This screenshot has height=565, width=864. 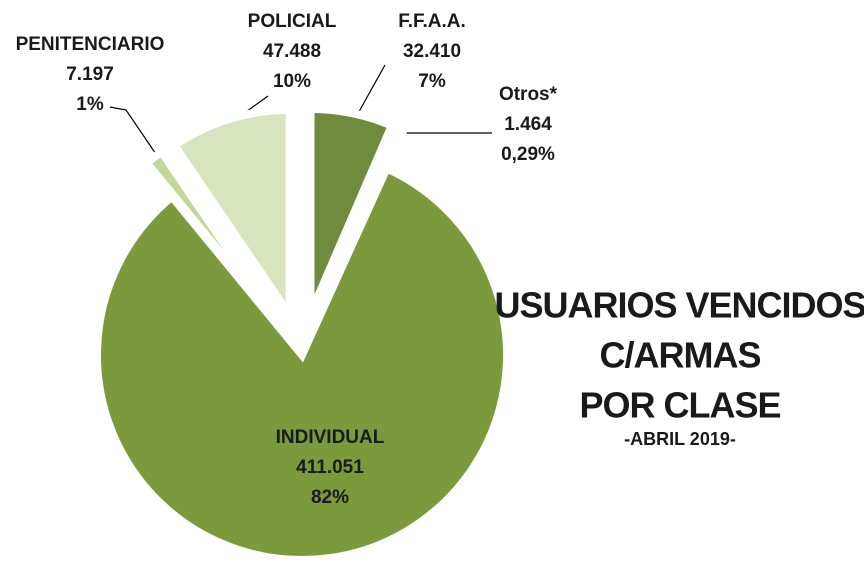 I want to click on chart-subtitle: -ABRIL 2019-, so click(x=680, y=439).